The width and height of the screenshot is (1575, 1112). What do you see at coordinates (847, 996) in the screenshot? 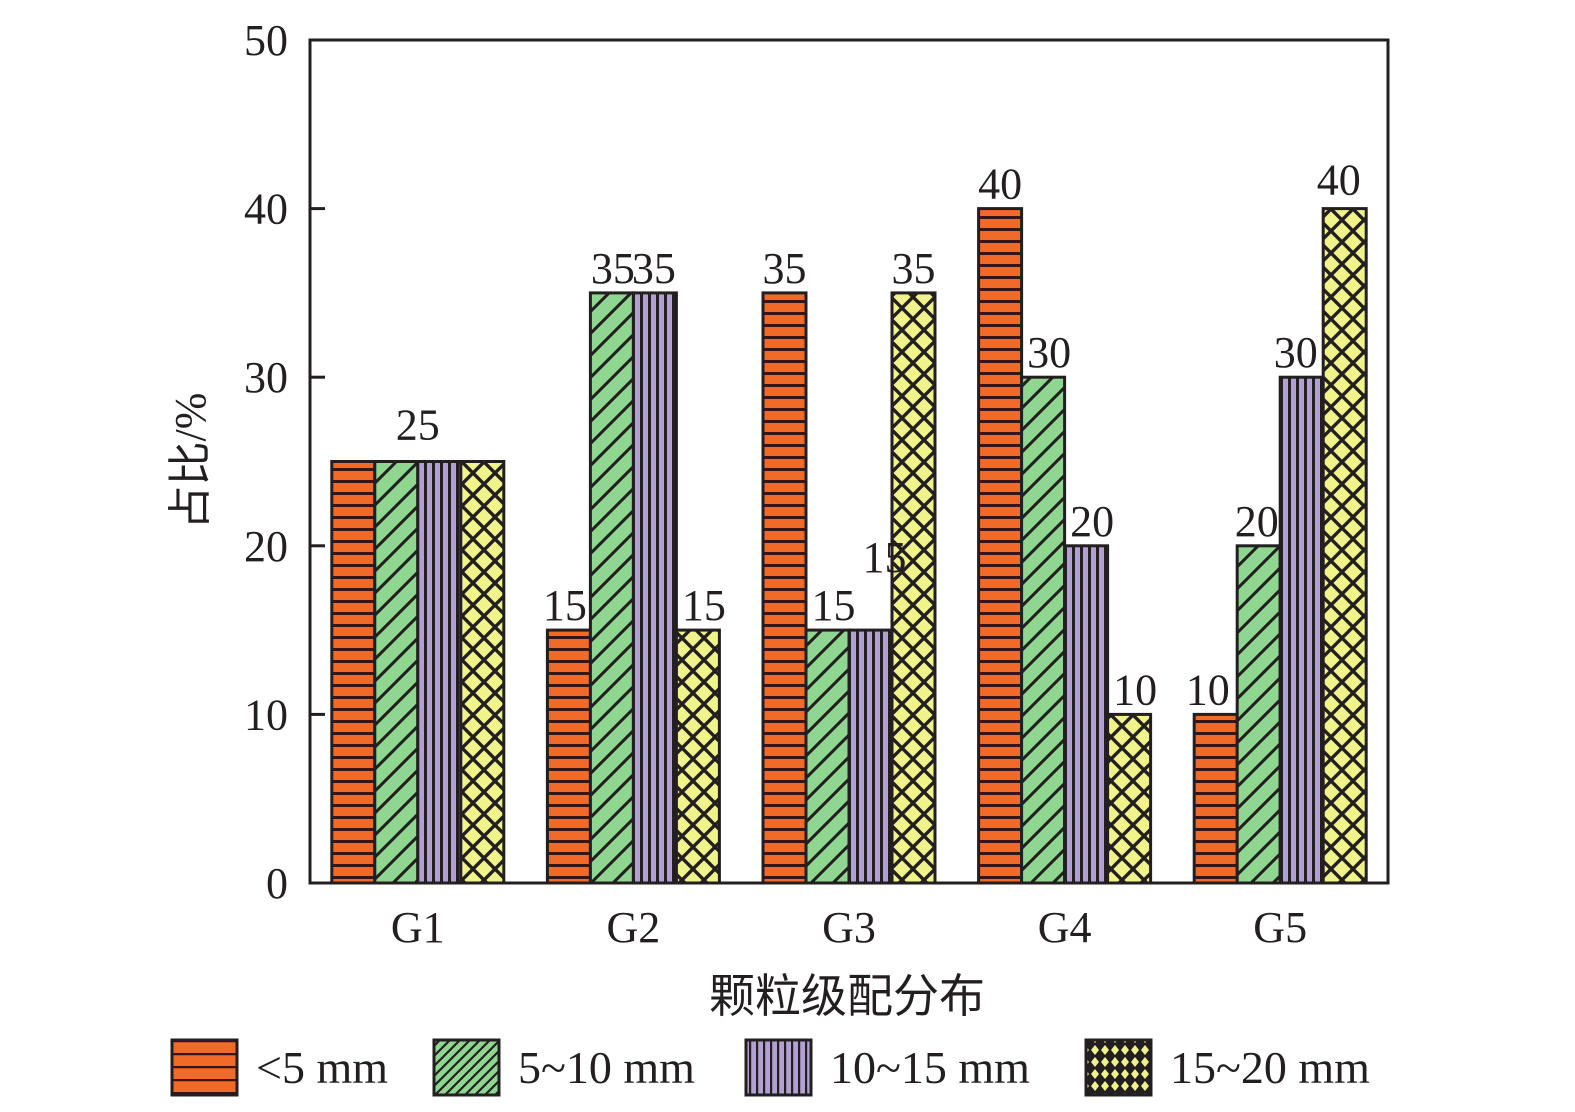
I see `x-axis-title: 颗粒级配分布` at bounding box center [847, 996].